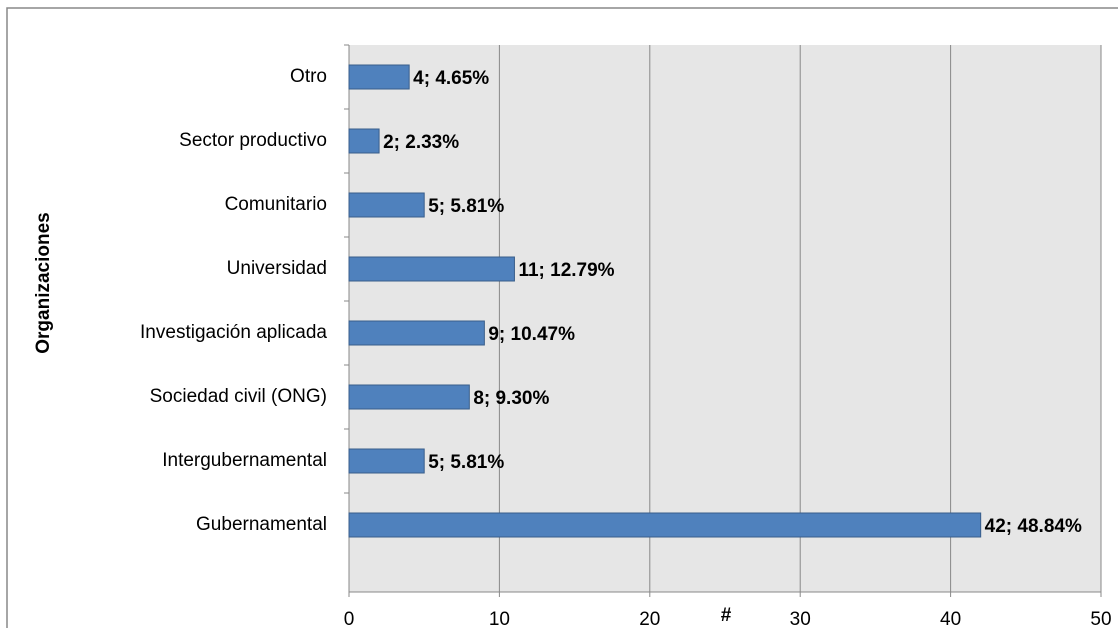 The height and width of the screenshot is (628, 1118). What do you see at coordinates (244, 460) in the screenshot?
I see `y-tick-label: Intergubernamental` at bounding box center [244, 460].